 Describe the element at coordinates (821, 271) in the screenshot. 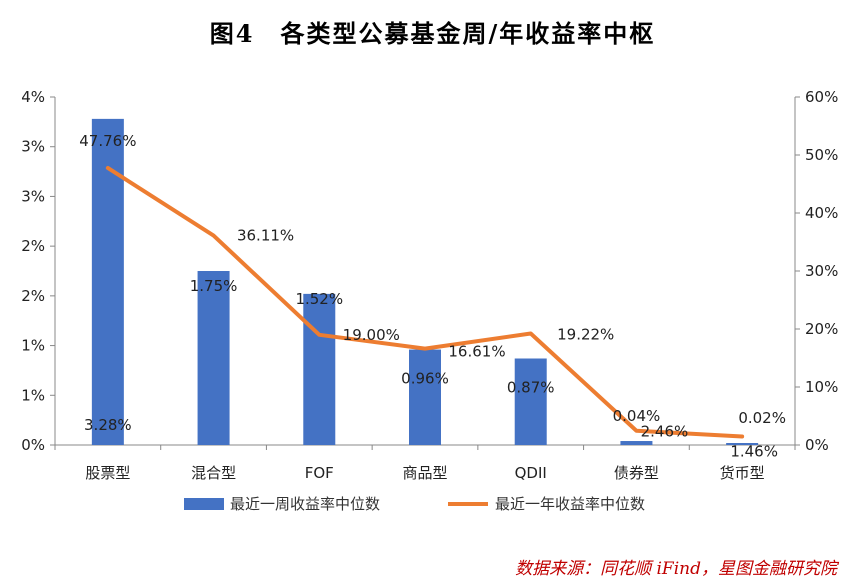

I see `y-right-tick-label: 30%` at that location.